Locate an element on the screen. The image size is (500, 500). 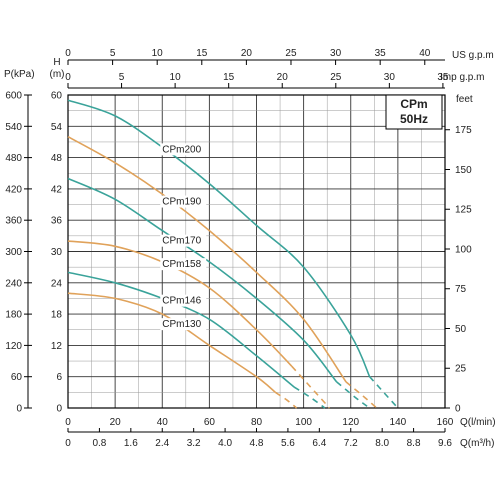
pressure-tick-label: 0 is located at coordinates (19, 409).